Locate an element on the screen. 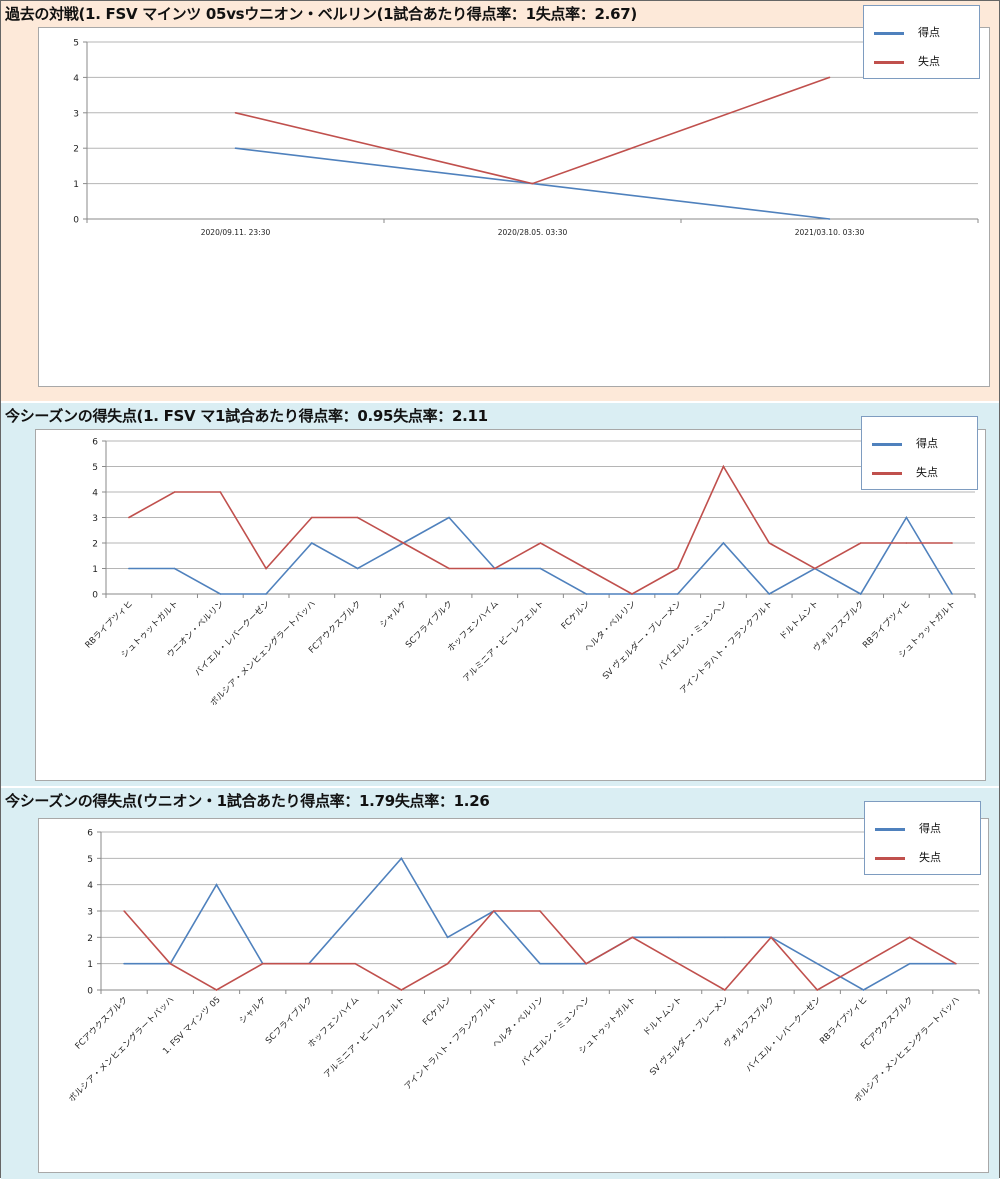  x-tick-label: バイエル・レバークーゼン is located at coordinates (784, 1034).